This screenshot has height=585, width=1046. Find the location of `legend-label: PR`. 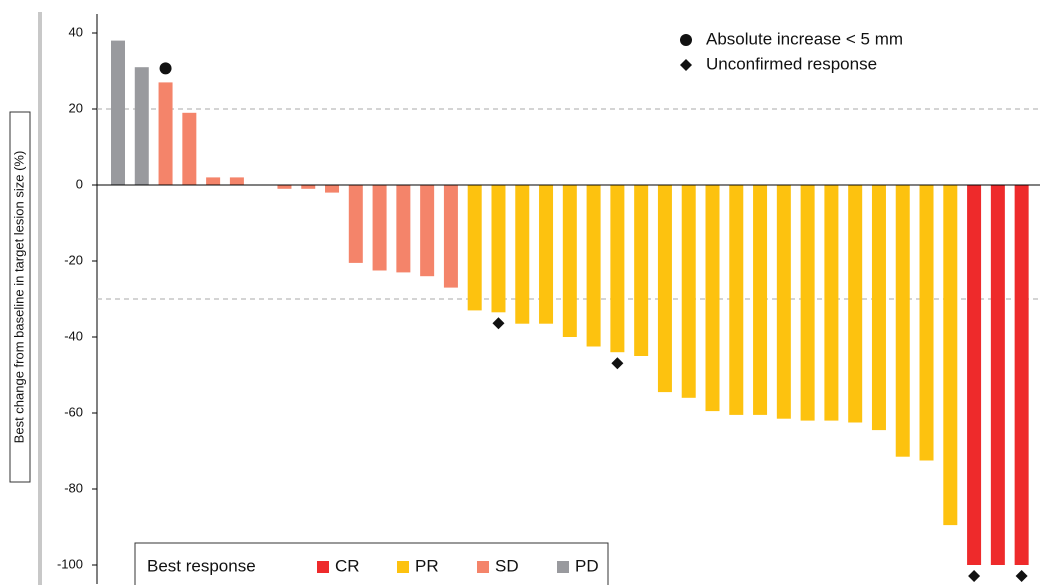

legend-label: PR is located at coordinates (427, 565).